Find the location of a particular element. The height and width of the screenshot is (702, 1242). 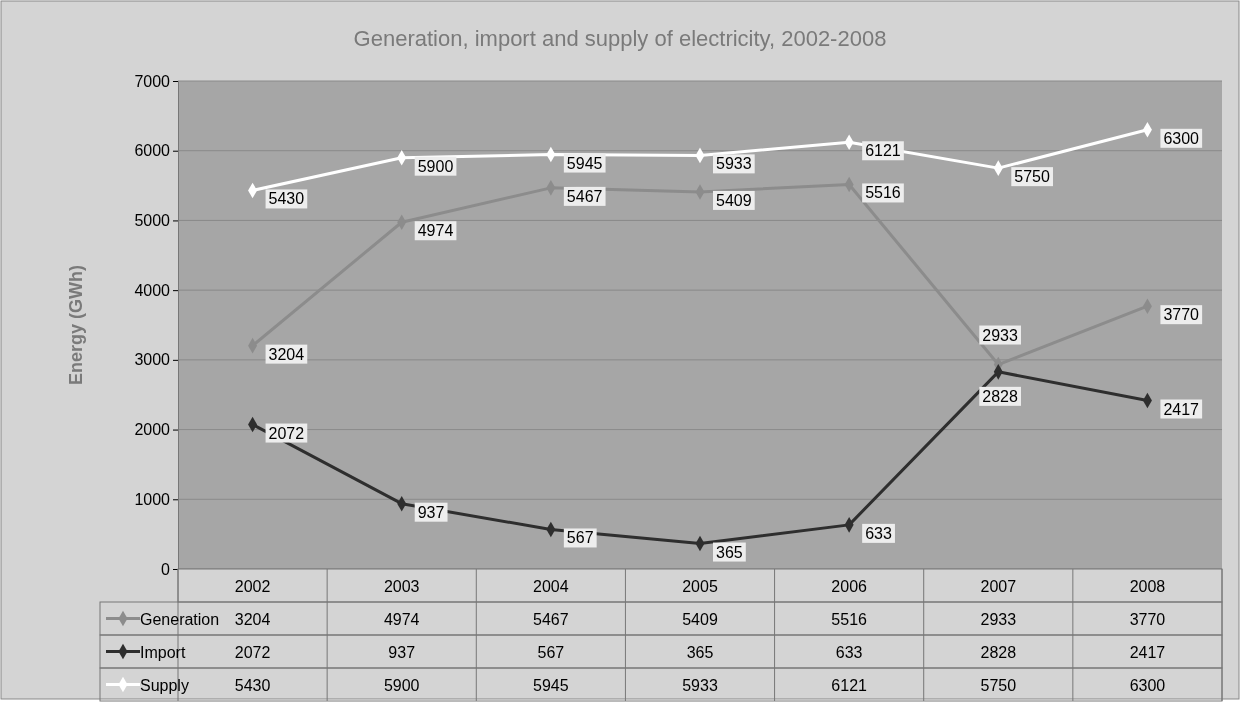

y-tick-label: 6000 is located at coordinates (152, 151).